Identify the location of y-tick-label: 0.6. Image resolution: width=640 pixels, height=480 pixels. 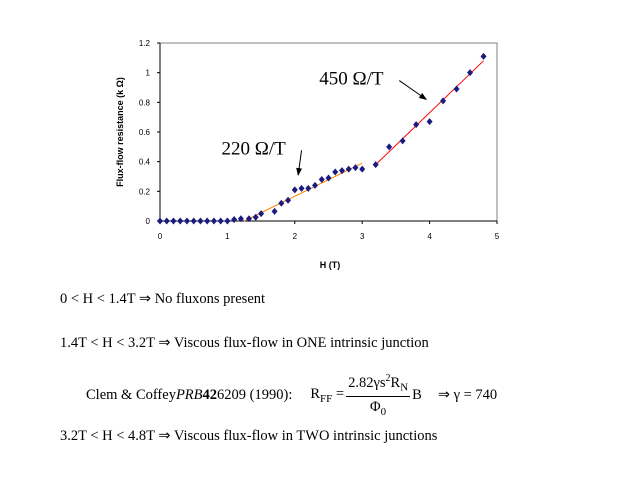
(145, 132).